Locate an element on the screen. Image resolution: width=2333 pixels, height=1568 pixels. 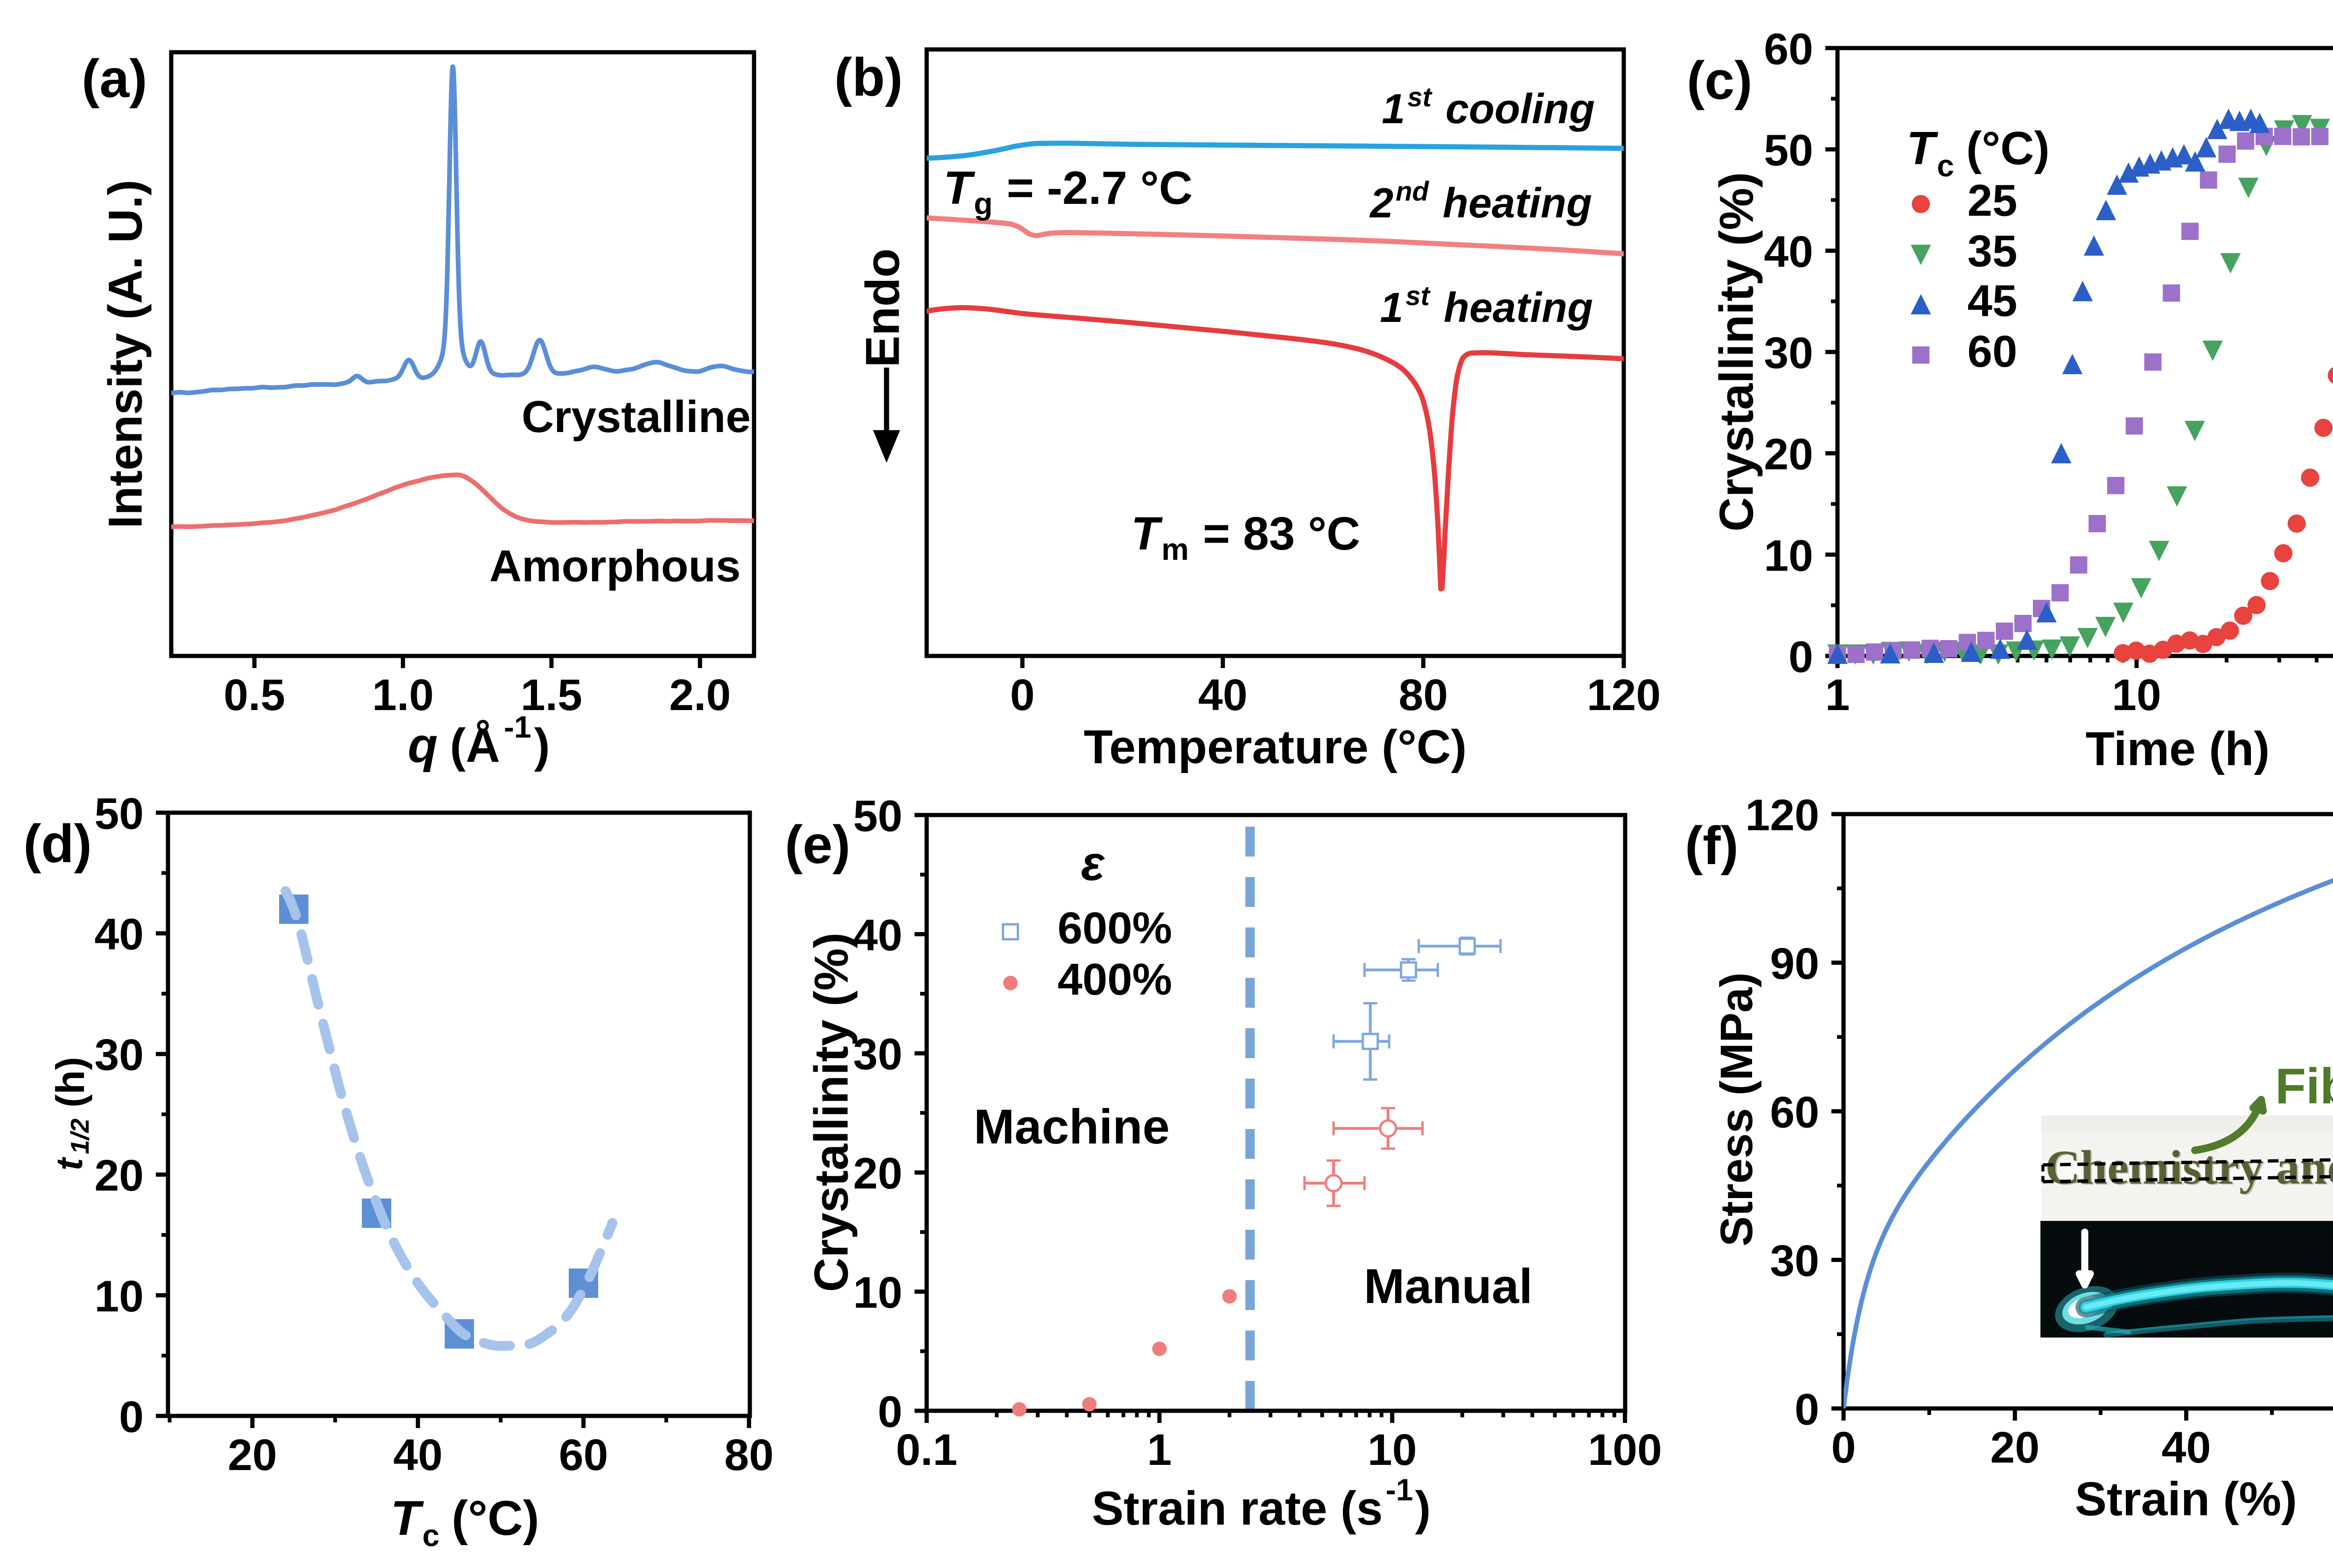
svg-text: (b) is located at coordinates (869, 77).